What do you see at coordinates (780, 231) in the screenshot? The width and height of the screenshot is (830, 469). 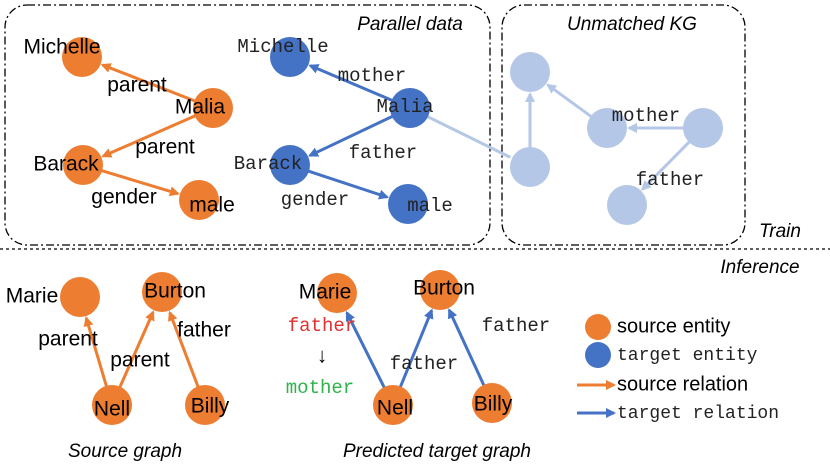 I see `section-label: Train` at bounding box center [780, 231].